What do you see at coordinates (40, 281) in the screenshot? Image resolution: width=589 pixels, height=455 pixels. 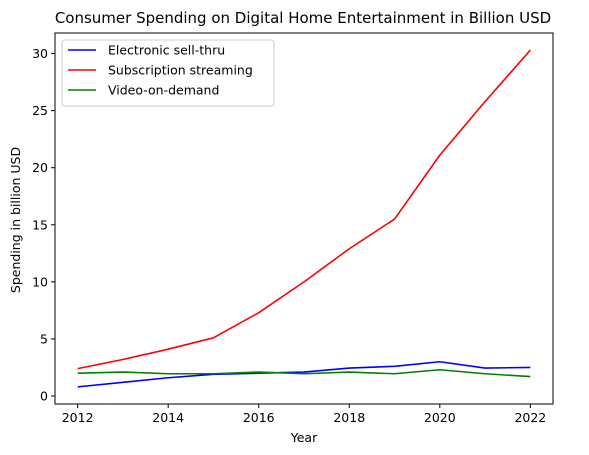 I see `y-tick-label: 10` at bounding box center [40, 281].